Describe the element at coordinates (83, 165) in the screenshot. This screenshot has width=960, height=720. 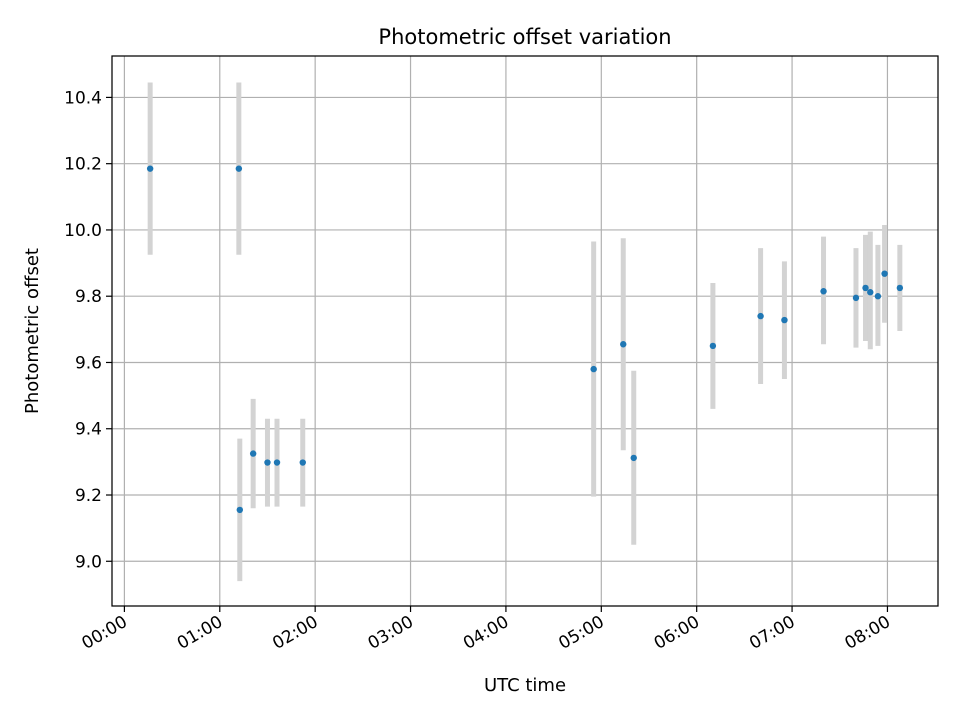
I see `y-tick-label: 10.2` at that location.